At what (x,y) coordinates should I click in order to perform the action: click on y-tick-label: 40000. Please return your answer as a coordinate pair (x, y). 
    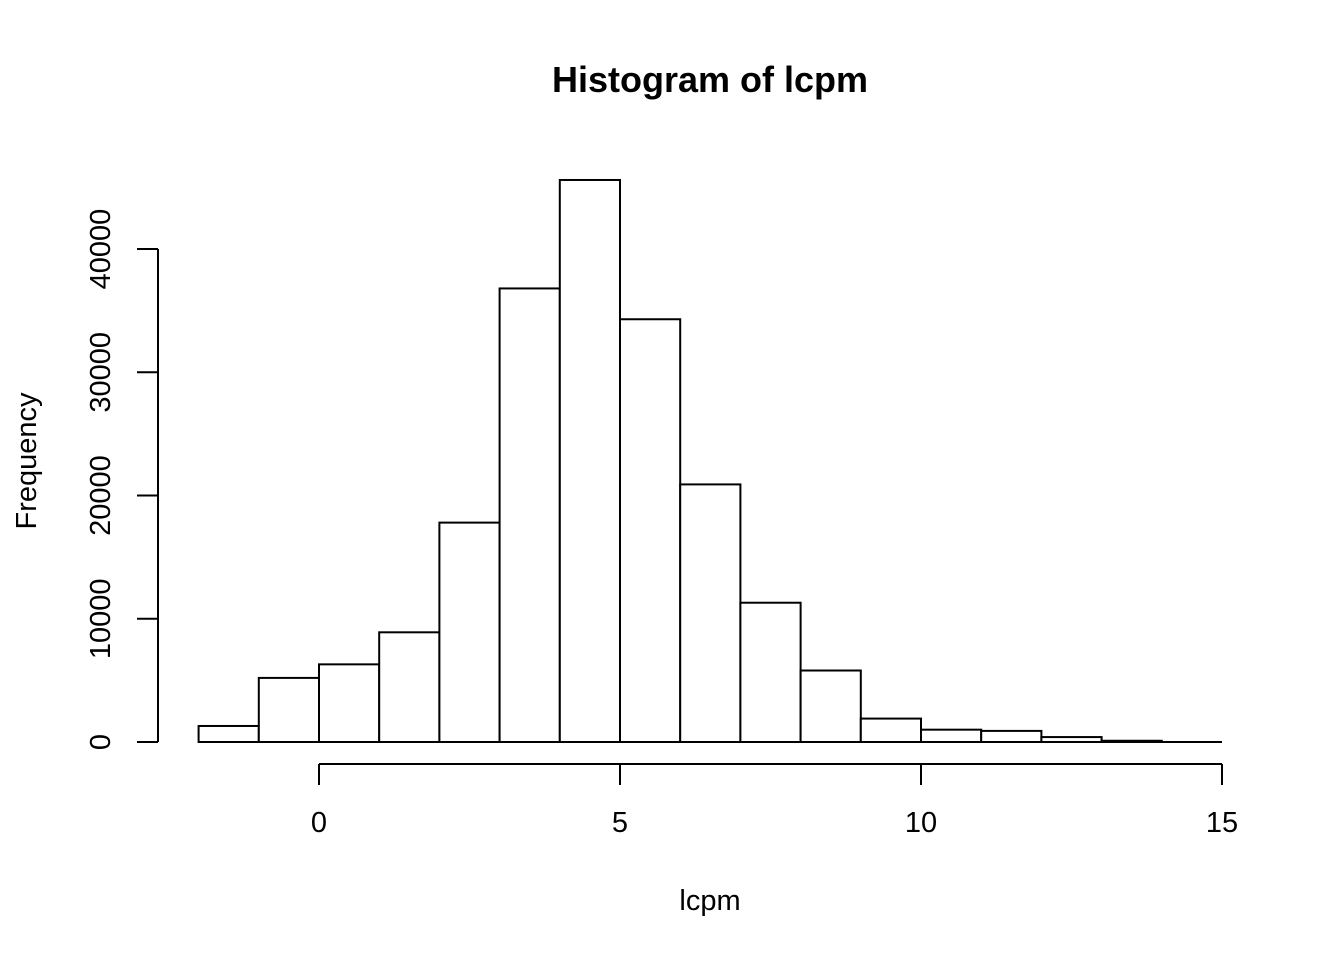
    Looking at the image, I should click on (101, 249).